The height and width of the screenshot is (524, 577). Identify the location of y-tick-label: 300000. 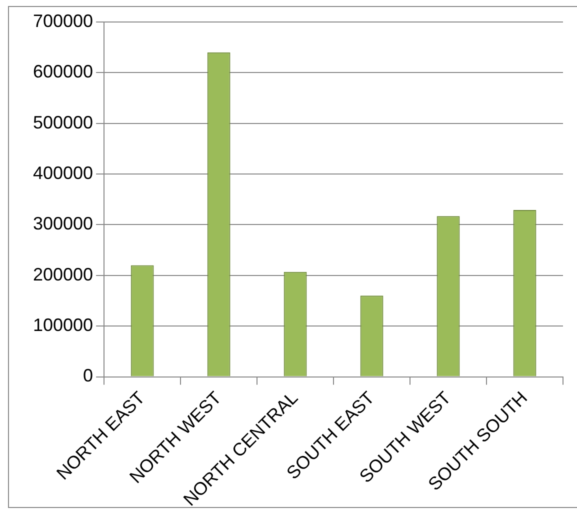
(63, 224).